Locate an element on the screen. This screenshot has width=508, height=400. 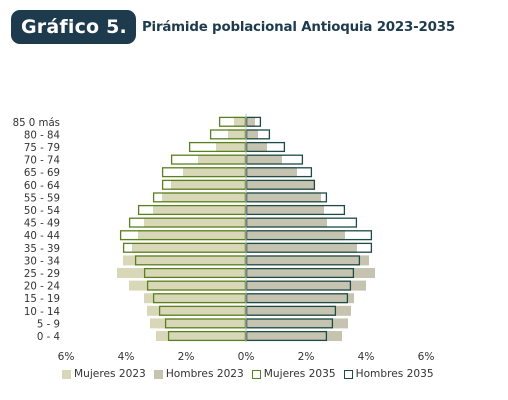
bar-hombres-2023-85-0-m-s is located at coordinates (250, 121).